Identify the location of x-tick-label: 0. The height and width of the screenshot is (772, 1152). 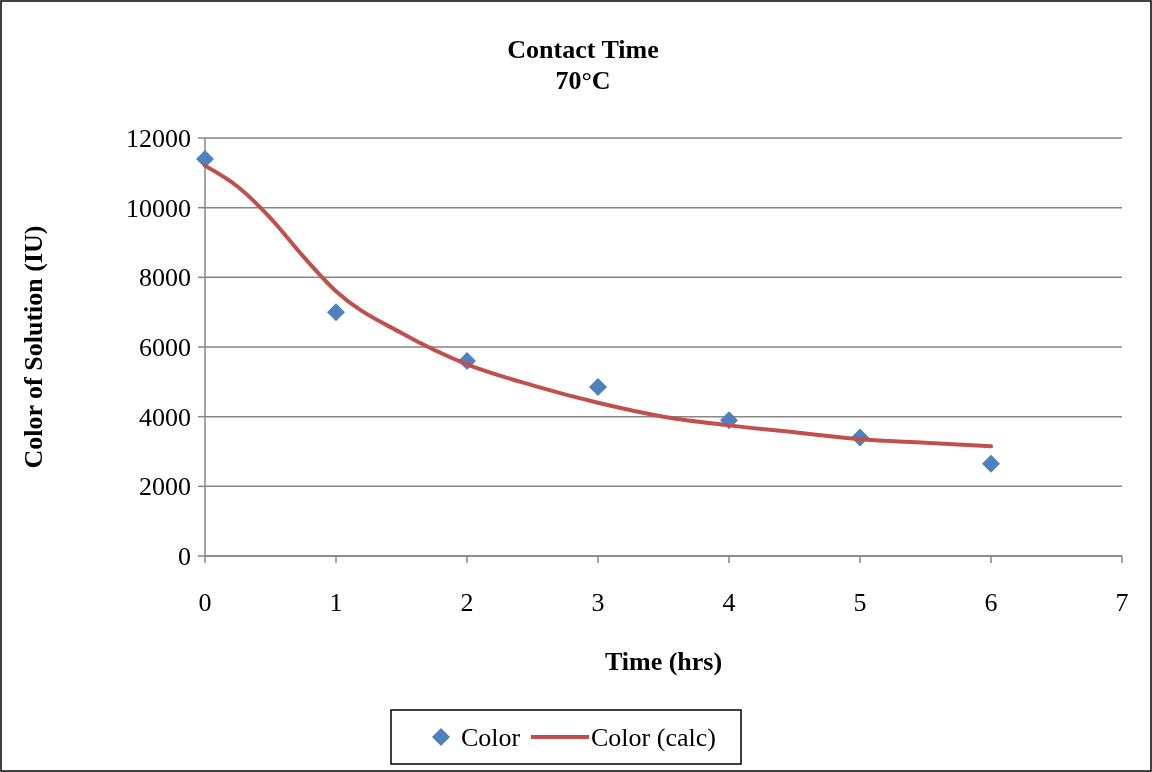
(205, 602).